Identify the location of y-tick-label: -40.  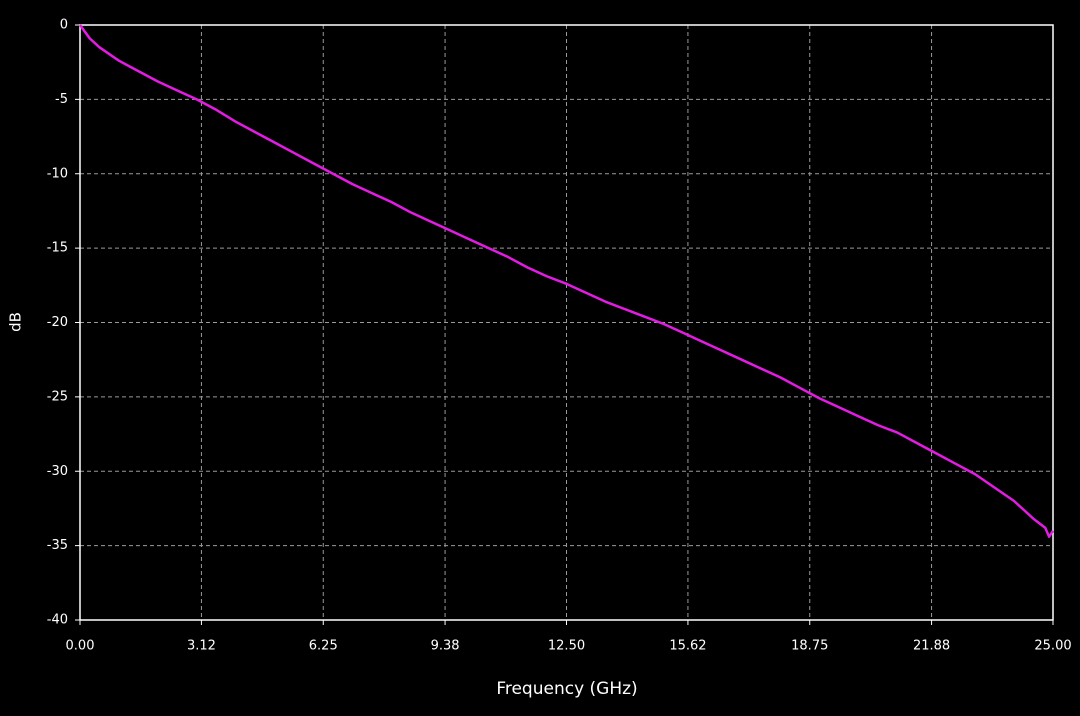
(57, 620).